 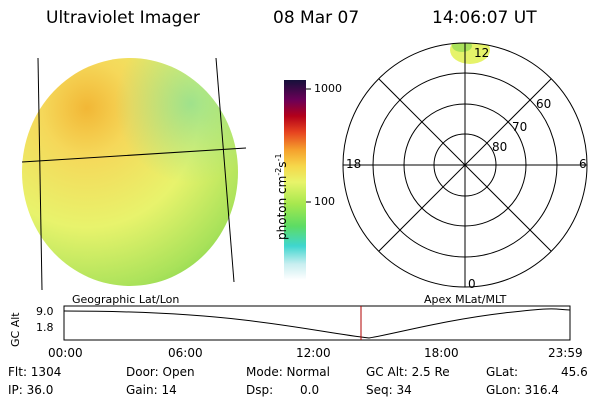 What do you see at coordinates (470, 53) in the screenshot?
I see `auroral-oval-patch` at bounding box center [470, 53].